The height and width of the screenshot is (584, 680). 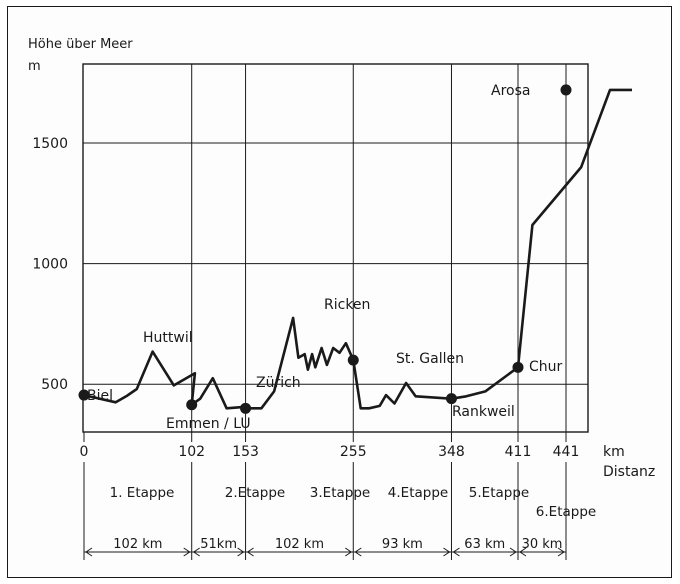 What do you see at coordinates (137, 544) in the screenshot?
I see `stage-length-1: 102 km` at bounding box center [137, 544].